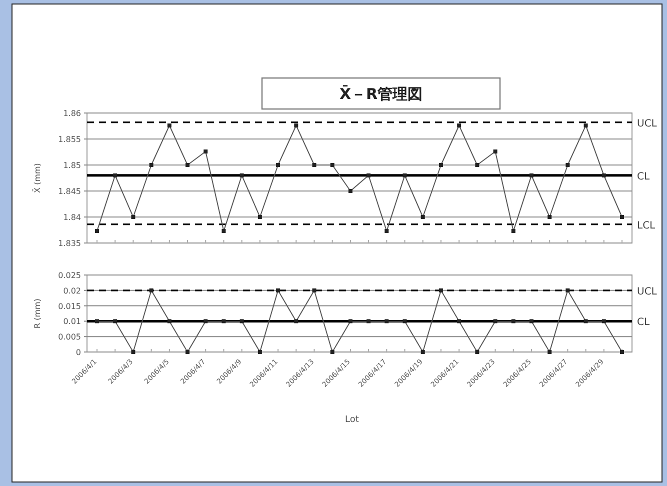 This screenshot has height=486, width=667. Describe the element at coordinates (72, 291) in the screenshot. I see `y-tick-label: 0.02` at that location.